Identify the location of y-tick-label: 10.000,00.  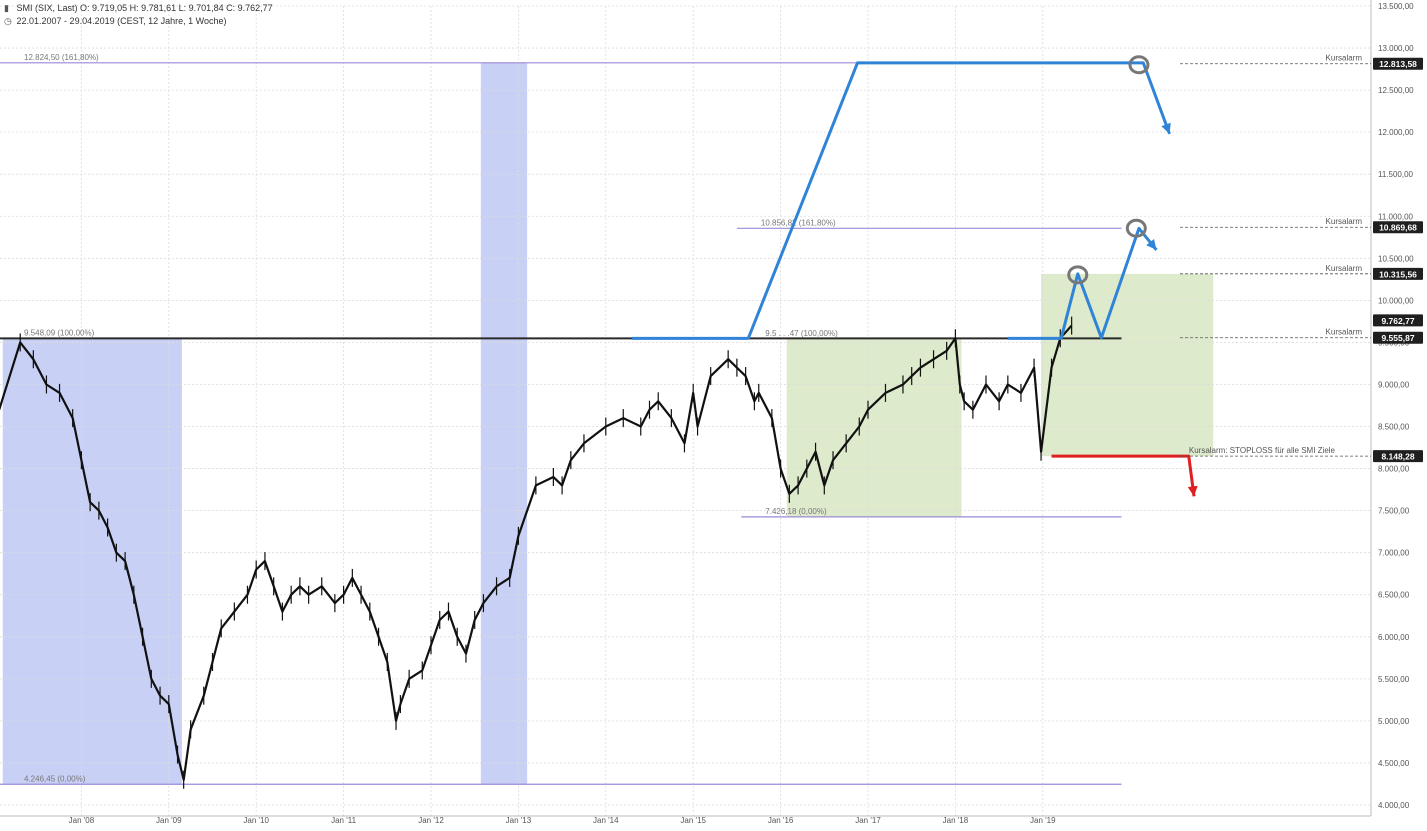
(1396, 300).